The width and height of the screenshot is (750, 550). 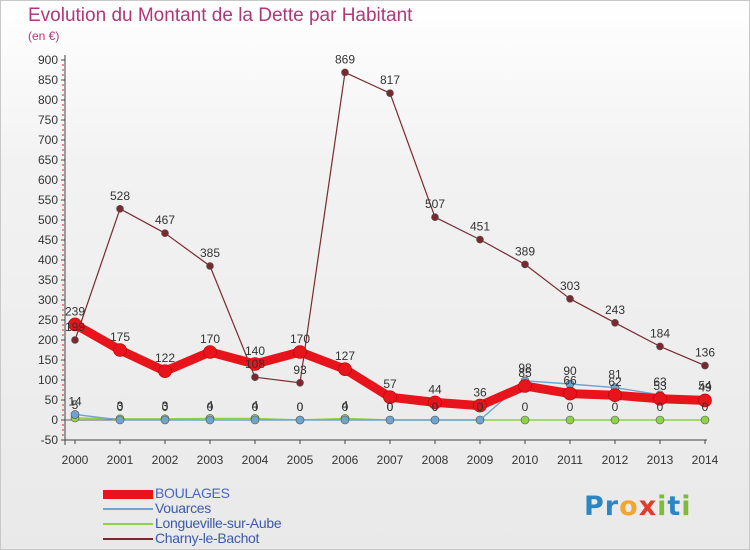 What do you see at coordinates (255, 460) in the screenshot?
I see `x-tick-label: 2004` at bounding box center [255, 460].